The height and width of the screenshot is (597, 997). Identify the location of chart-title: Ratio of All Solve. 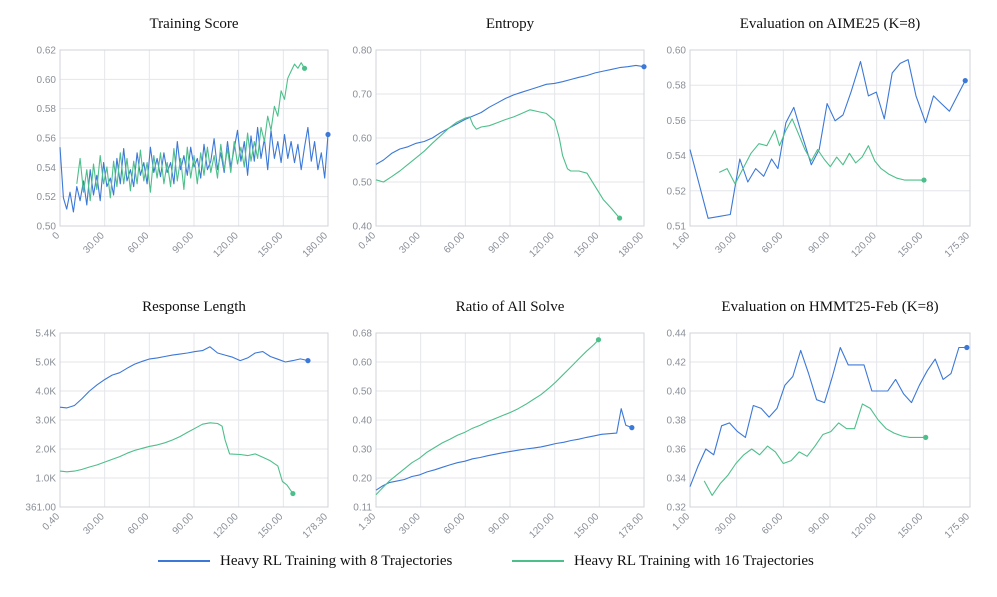
(510, 307).